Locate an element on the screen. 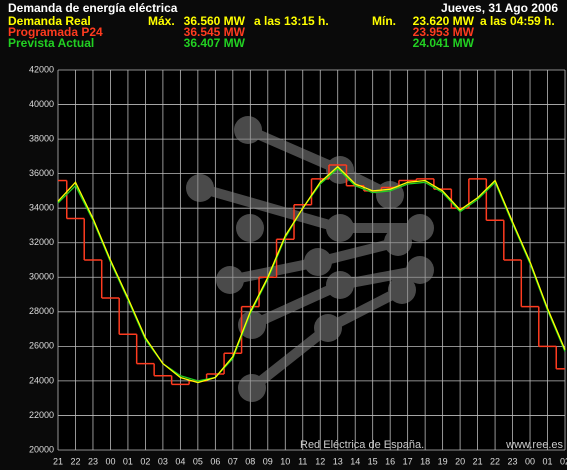 Image resolution: width=567 pixels, height=470 pixels. x-tick-label: 07 is located at coordinates (233, 461).